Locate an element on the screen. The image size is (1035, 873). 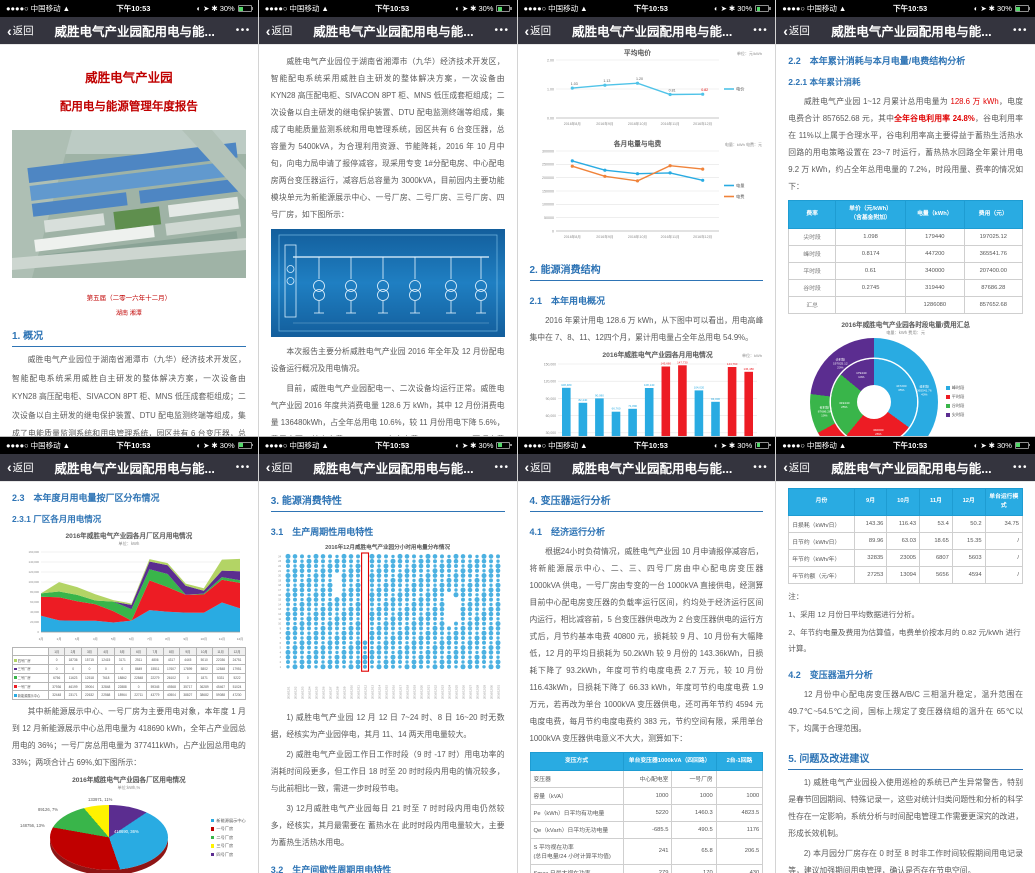
svg-text: 120,000 is located at coordinates (549, 382).